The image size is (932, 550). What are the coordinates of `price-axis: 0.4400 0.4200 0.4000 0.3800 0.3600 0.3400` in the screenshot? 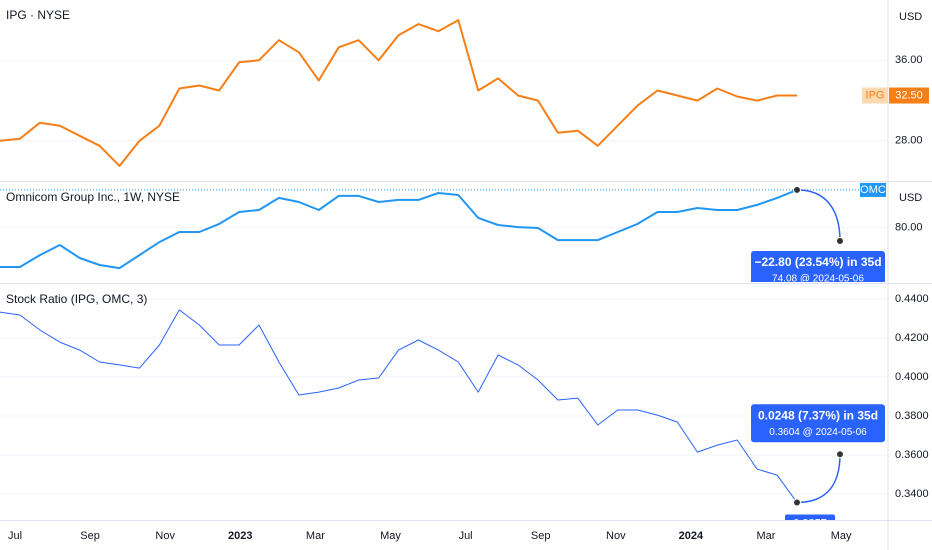 It's located at (912, 396).